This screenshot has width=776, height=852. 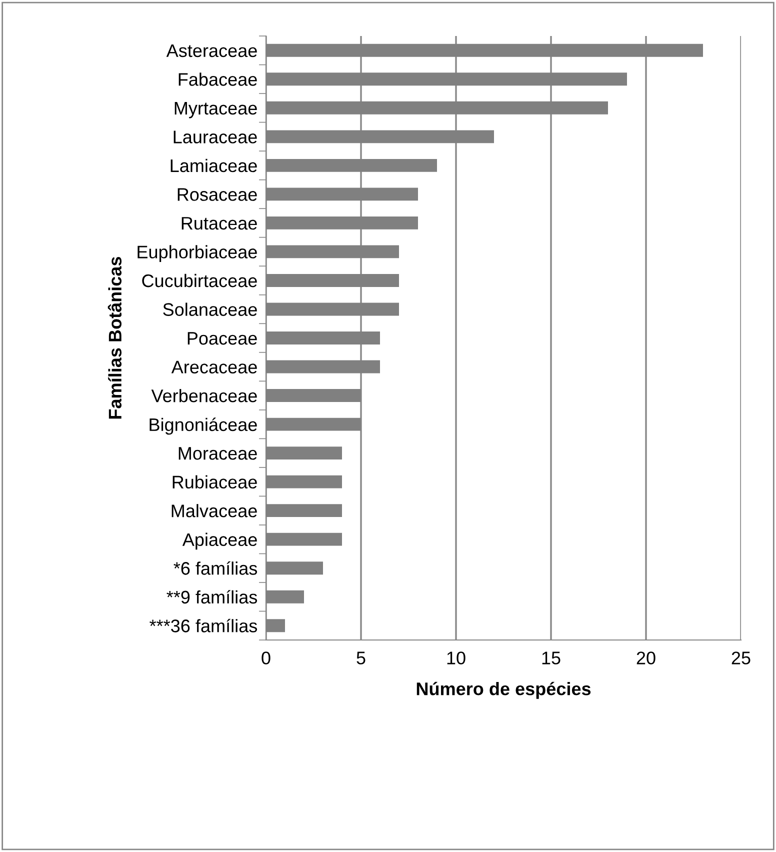 What do you see at coordinates (217, 453) in the screenshot?
I see `y-tick-label: Moraceae` at bounding box center [217, 453].